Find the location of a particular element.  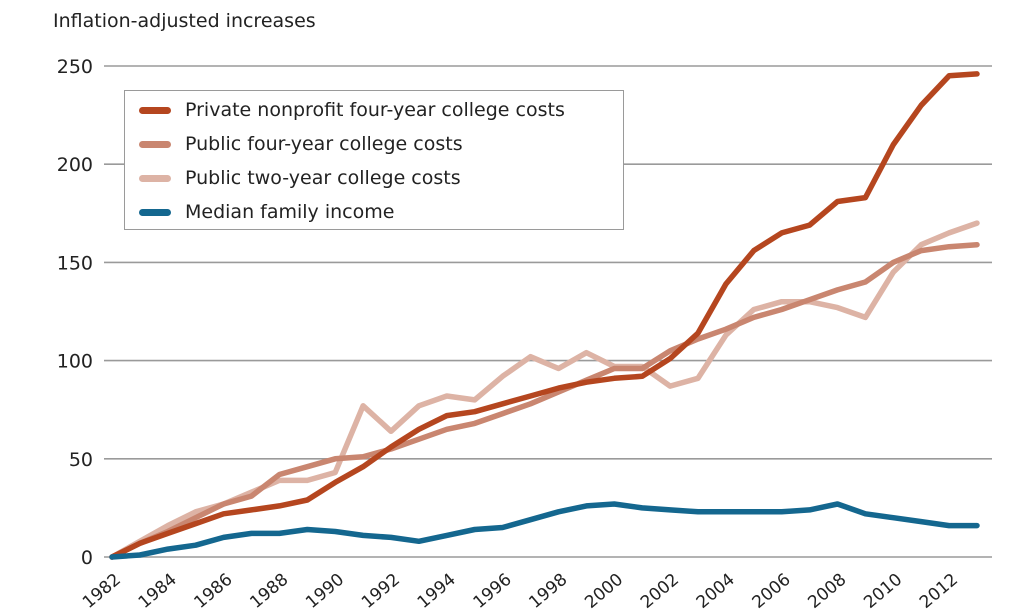

x-tick-label: 1996 is located at coordinates (493, 591).